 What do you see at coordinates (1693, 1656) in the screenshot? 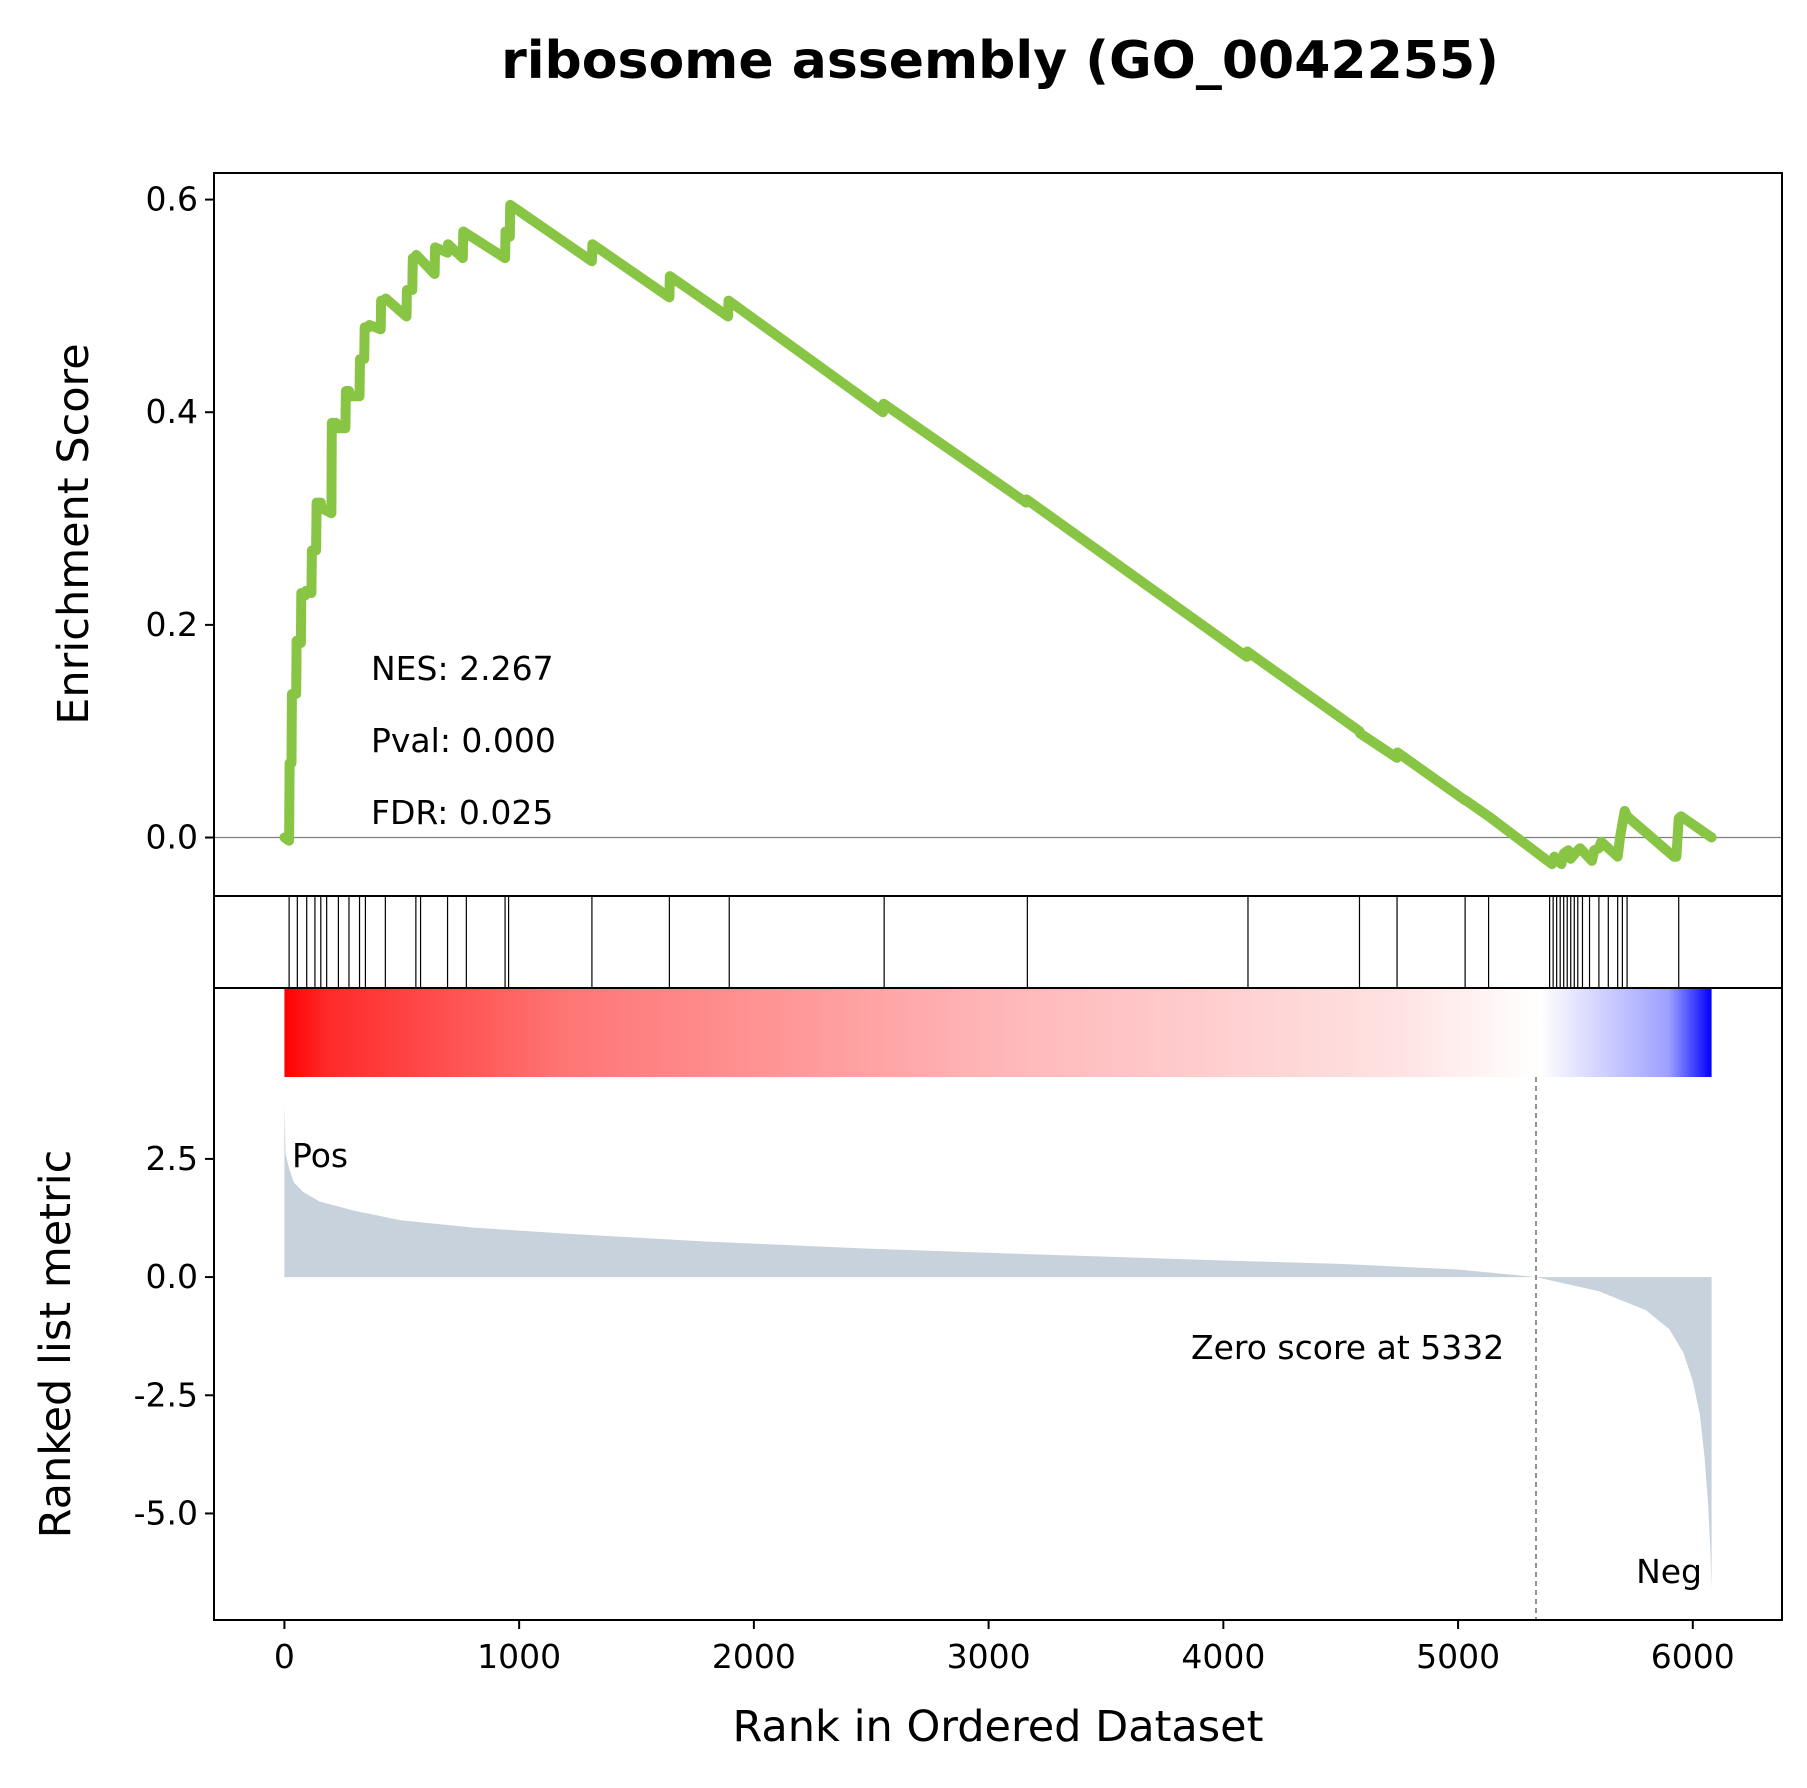
I see `x-tick-label: 6000` at bounding box center [1693, 1656].